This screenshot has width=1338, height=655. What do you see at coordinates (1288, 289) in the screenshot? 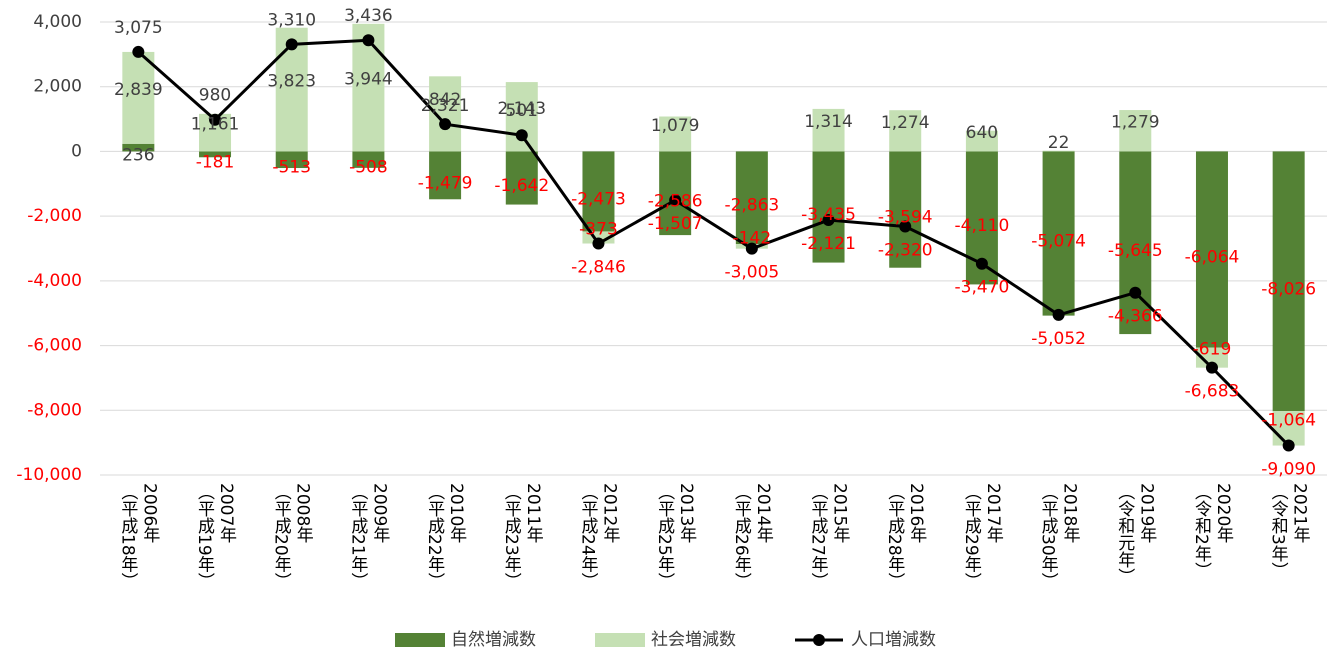
I see `data-label: -8,026` at bounding box center [1288, 289].